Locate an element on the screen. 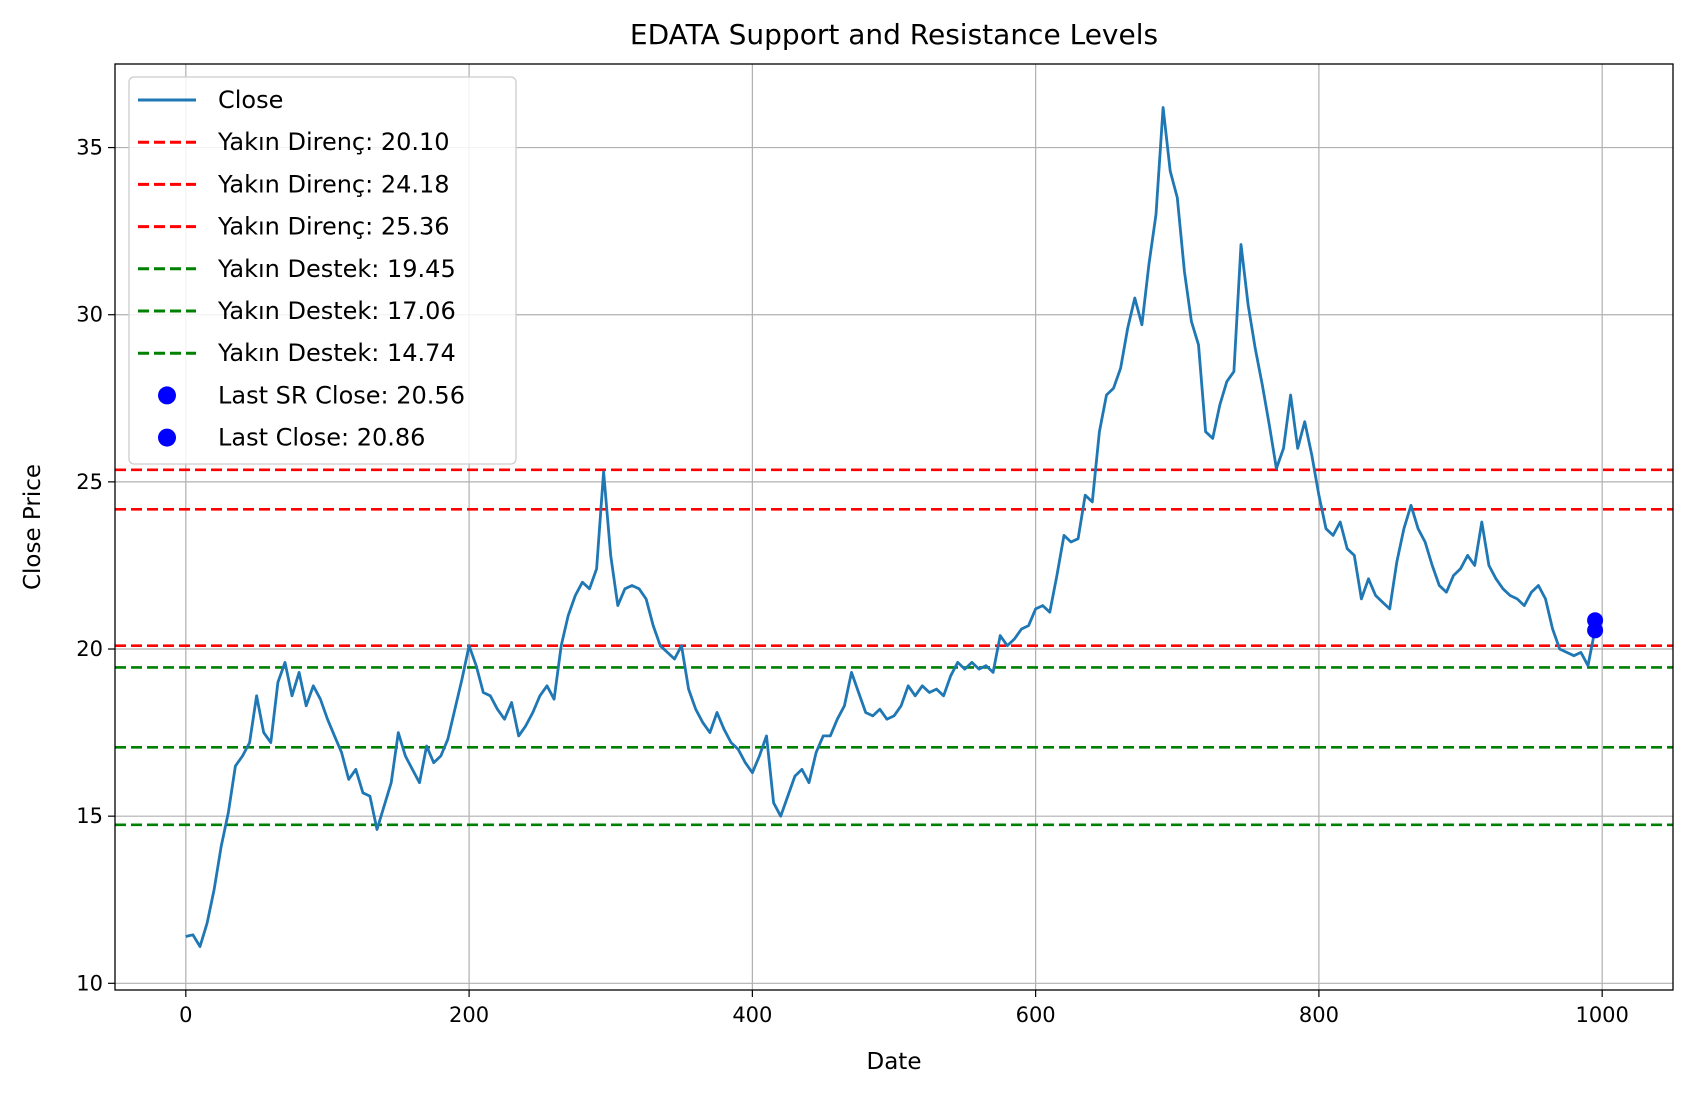 The height and width of the screenshot is (1093, 1684). legend-label: Yakın Destek: 17.06 is located at coordinates (336, 311).